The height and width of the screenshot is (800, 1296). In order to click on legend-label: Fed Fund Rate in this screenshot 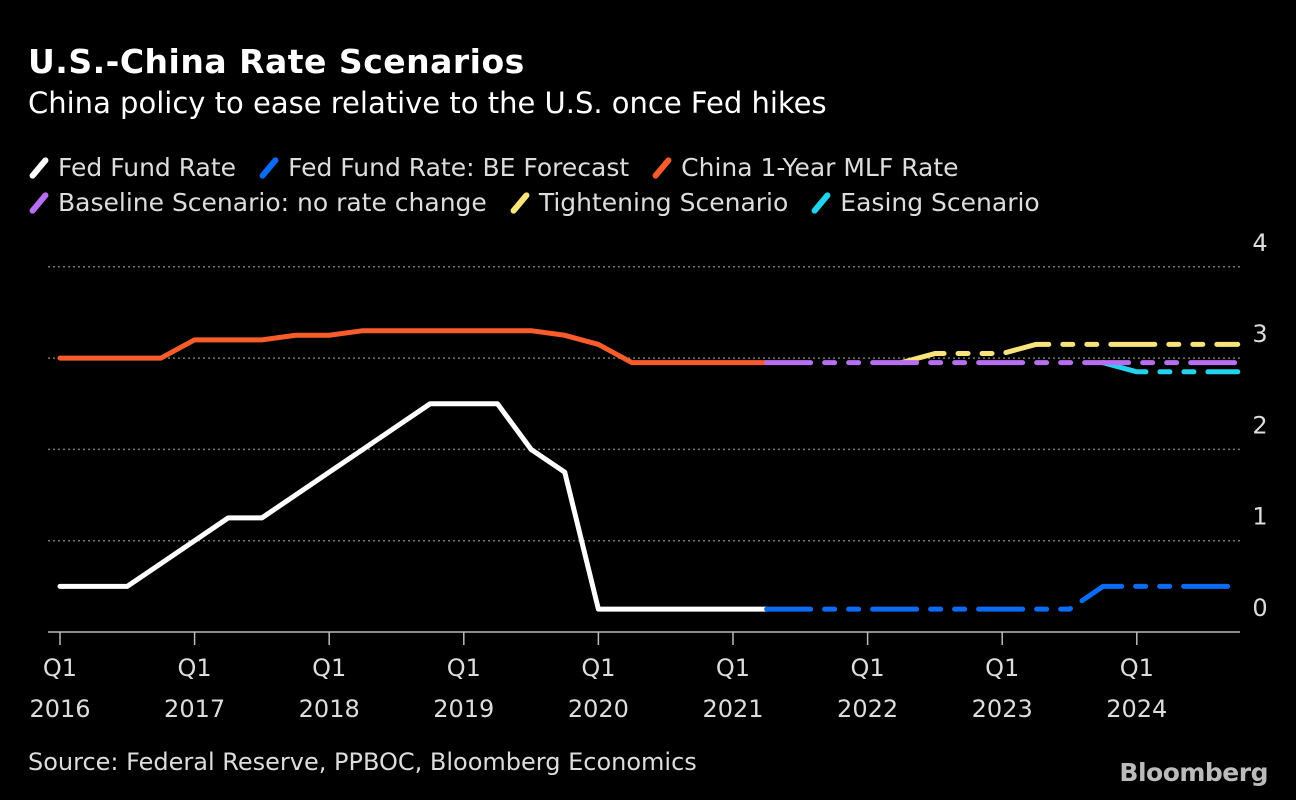, I will do `click(147, 167)`.